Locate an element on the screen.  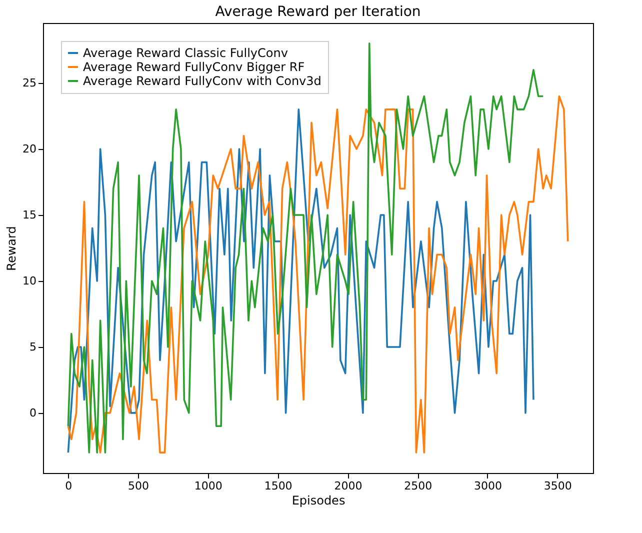
x-axis-title: Episodes is located at coordinates (319, 501).